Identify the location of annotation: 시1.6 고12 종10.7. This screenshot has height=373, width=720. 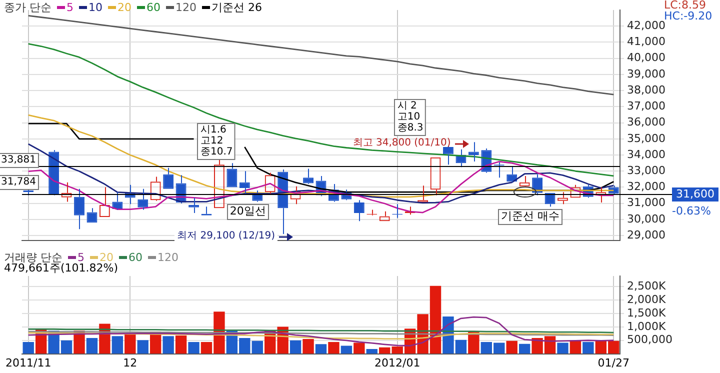
(216, 141).